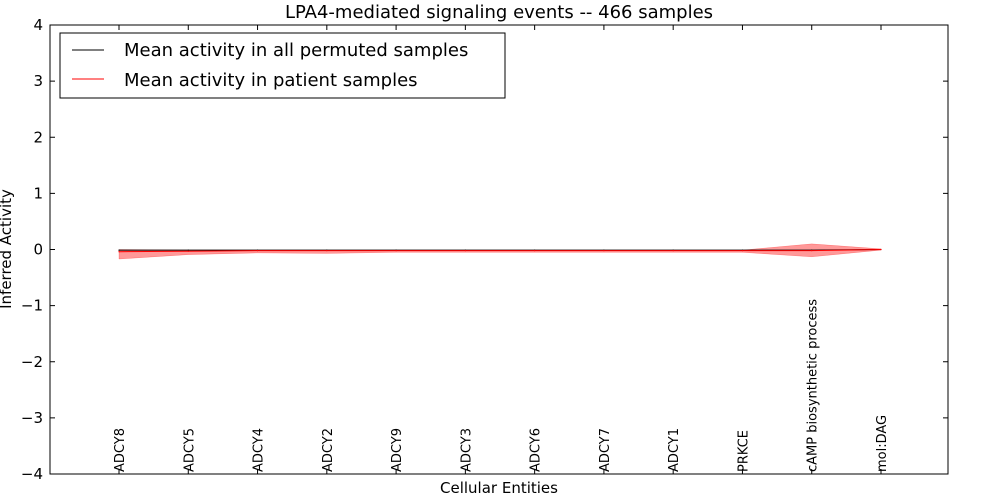  I want to click on y-tick-label: 4, so click(38, 25).